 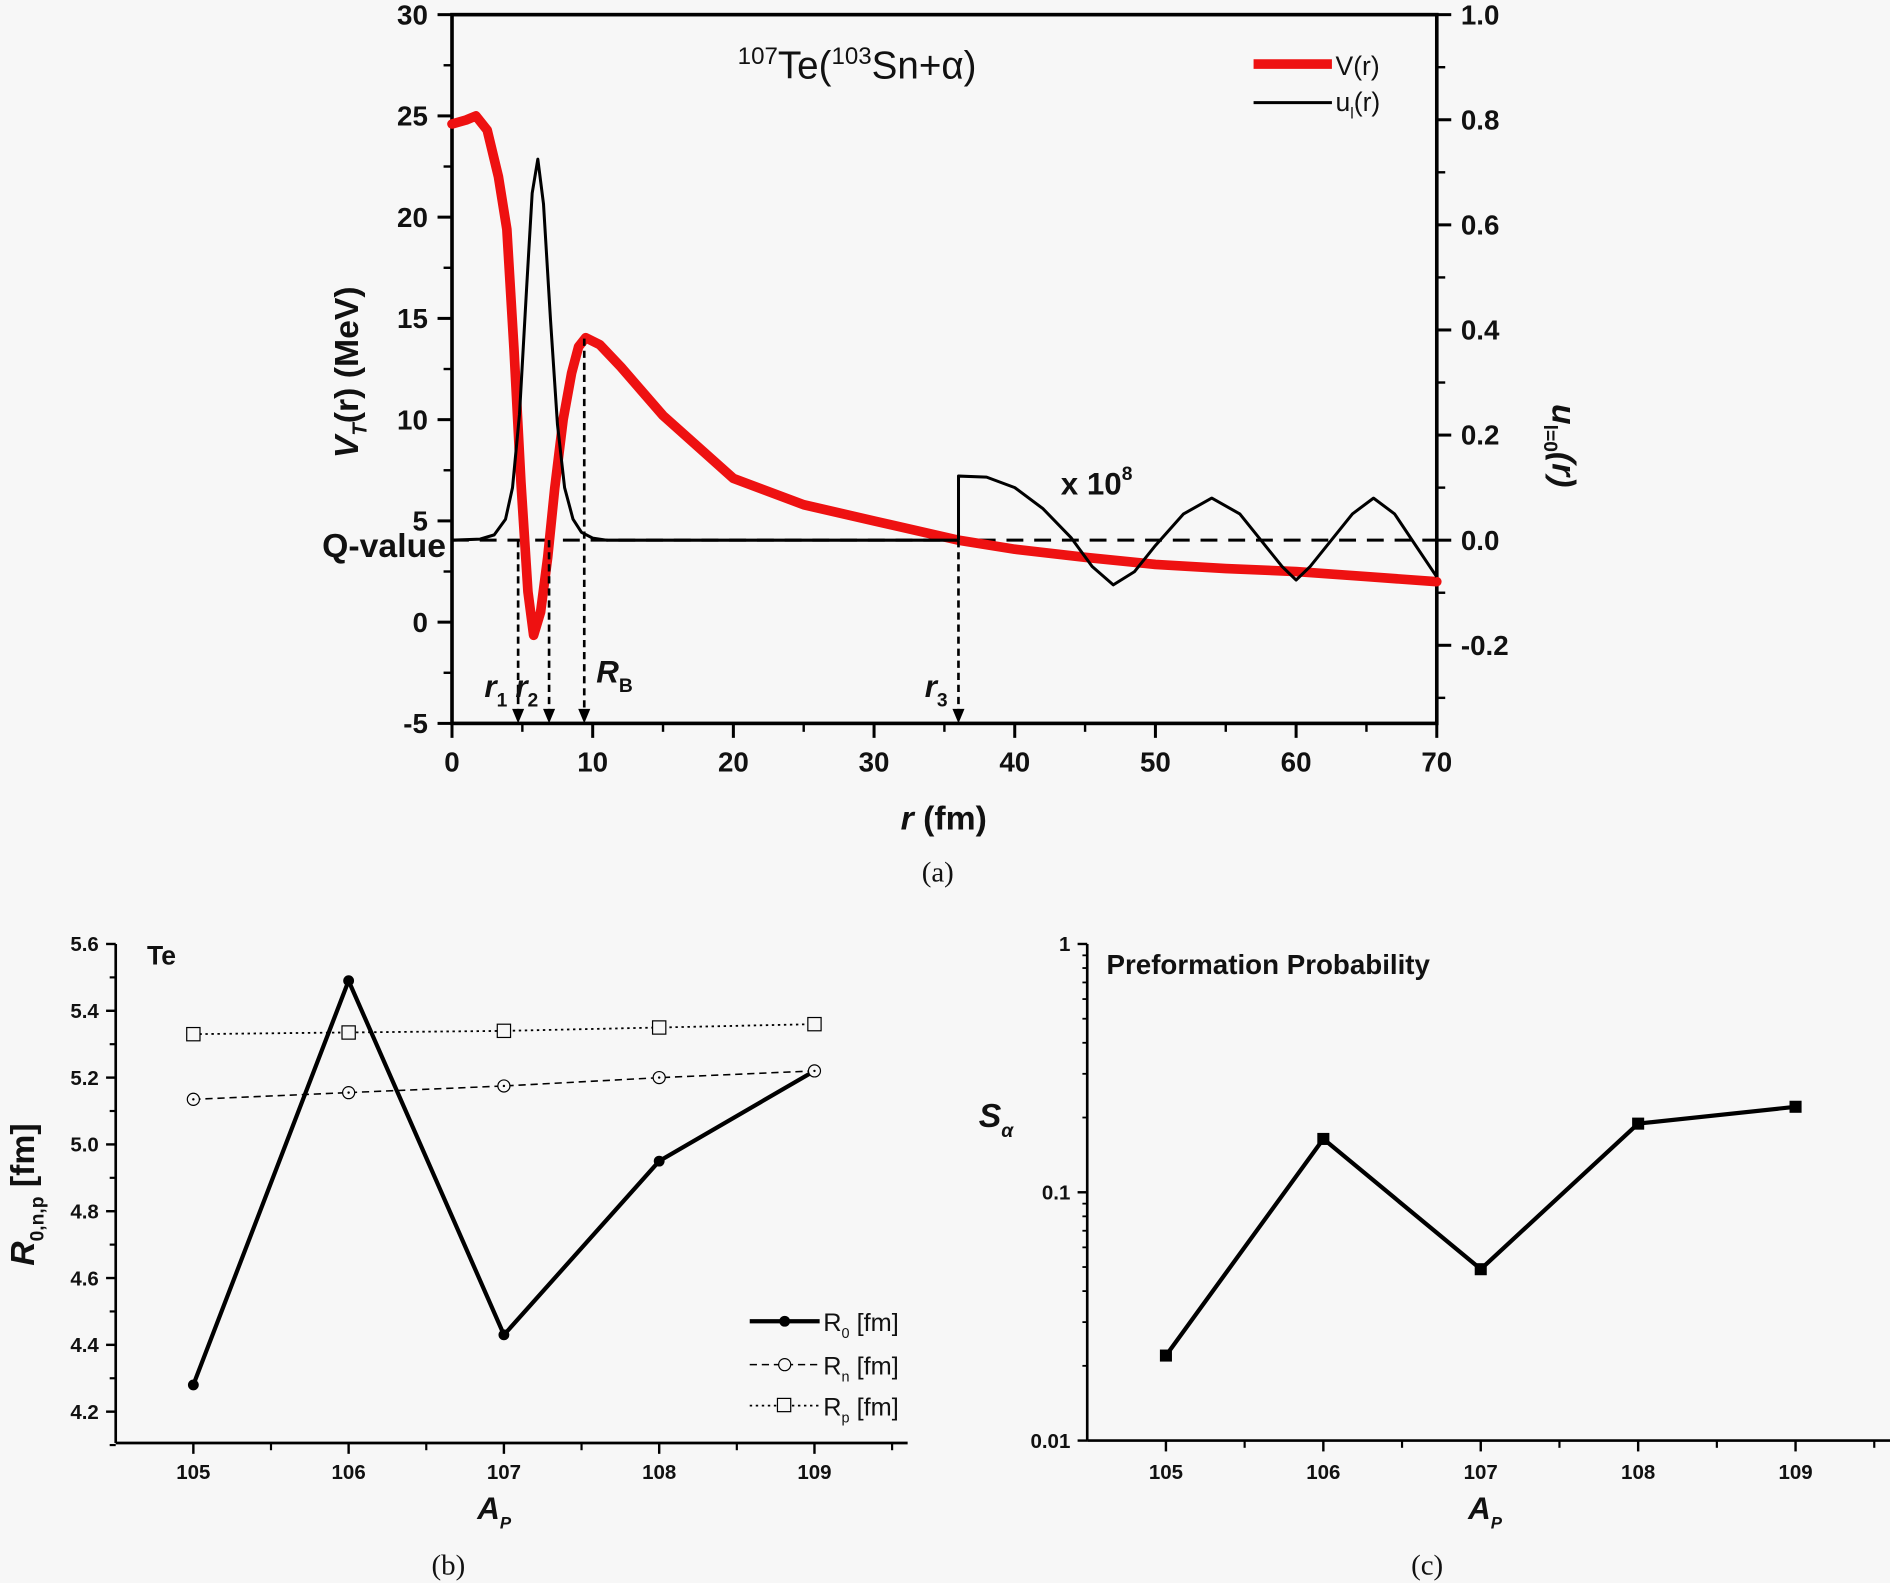 I want to click on panel-a-ylabel-left: VT(r) (MeV), so click(x=349, y=372).